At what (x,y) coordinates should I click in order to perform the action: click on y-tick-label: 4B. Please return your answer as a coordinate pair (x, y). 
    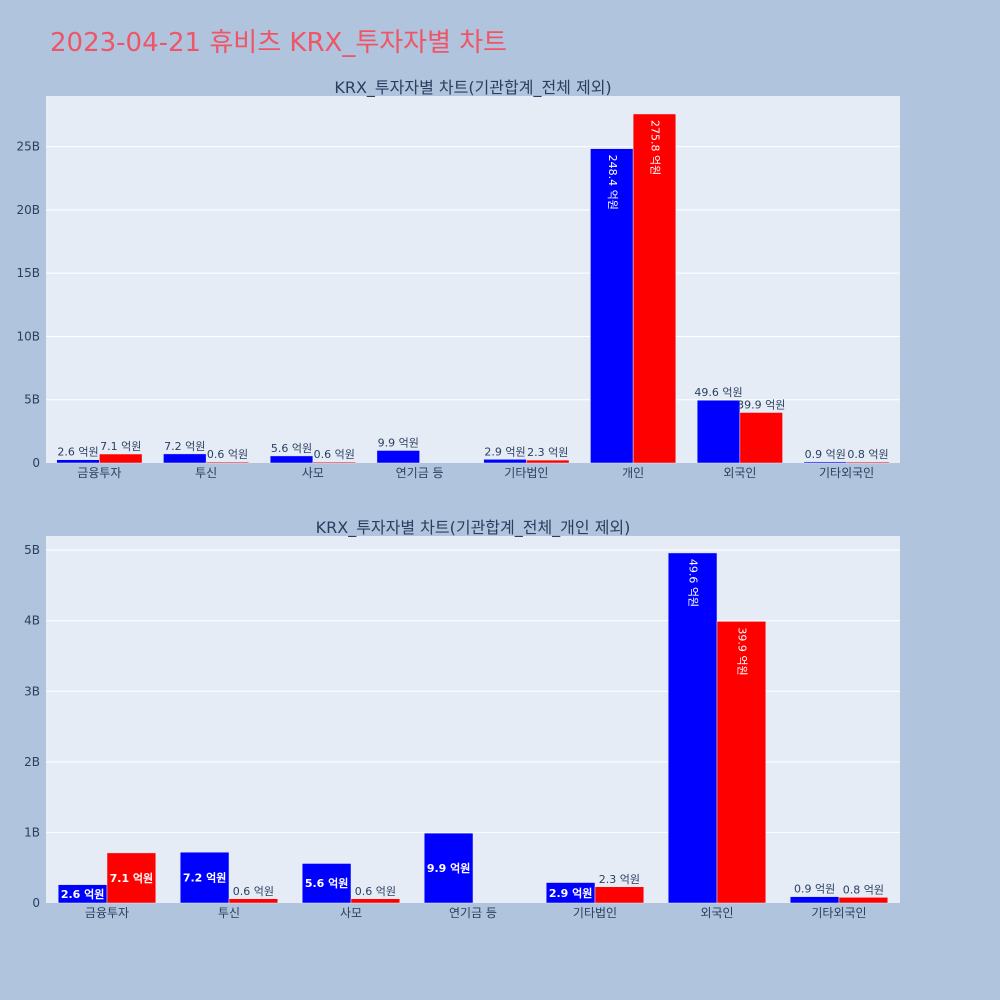
    Looking at the image, I should click on (32, 621).